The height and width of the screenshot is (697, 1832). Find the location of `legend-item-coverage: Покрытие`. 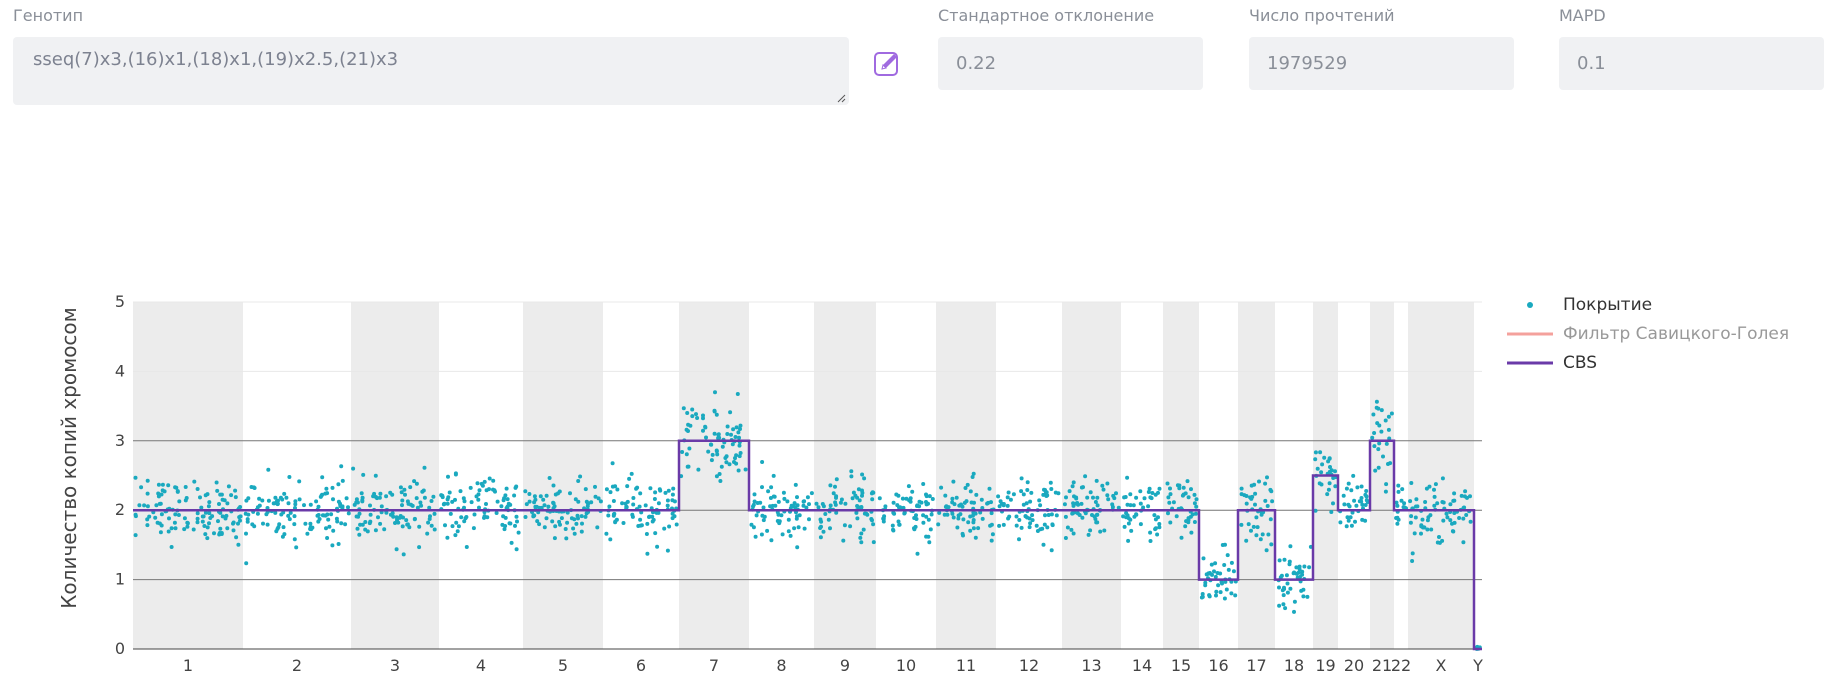

legend-item-coverage: Покрытие is located at coordinates (1647, 304).